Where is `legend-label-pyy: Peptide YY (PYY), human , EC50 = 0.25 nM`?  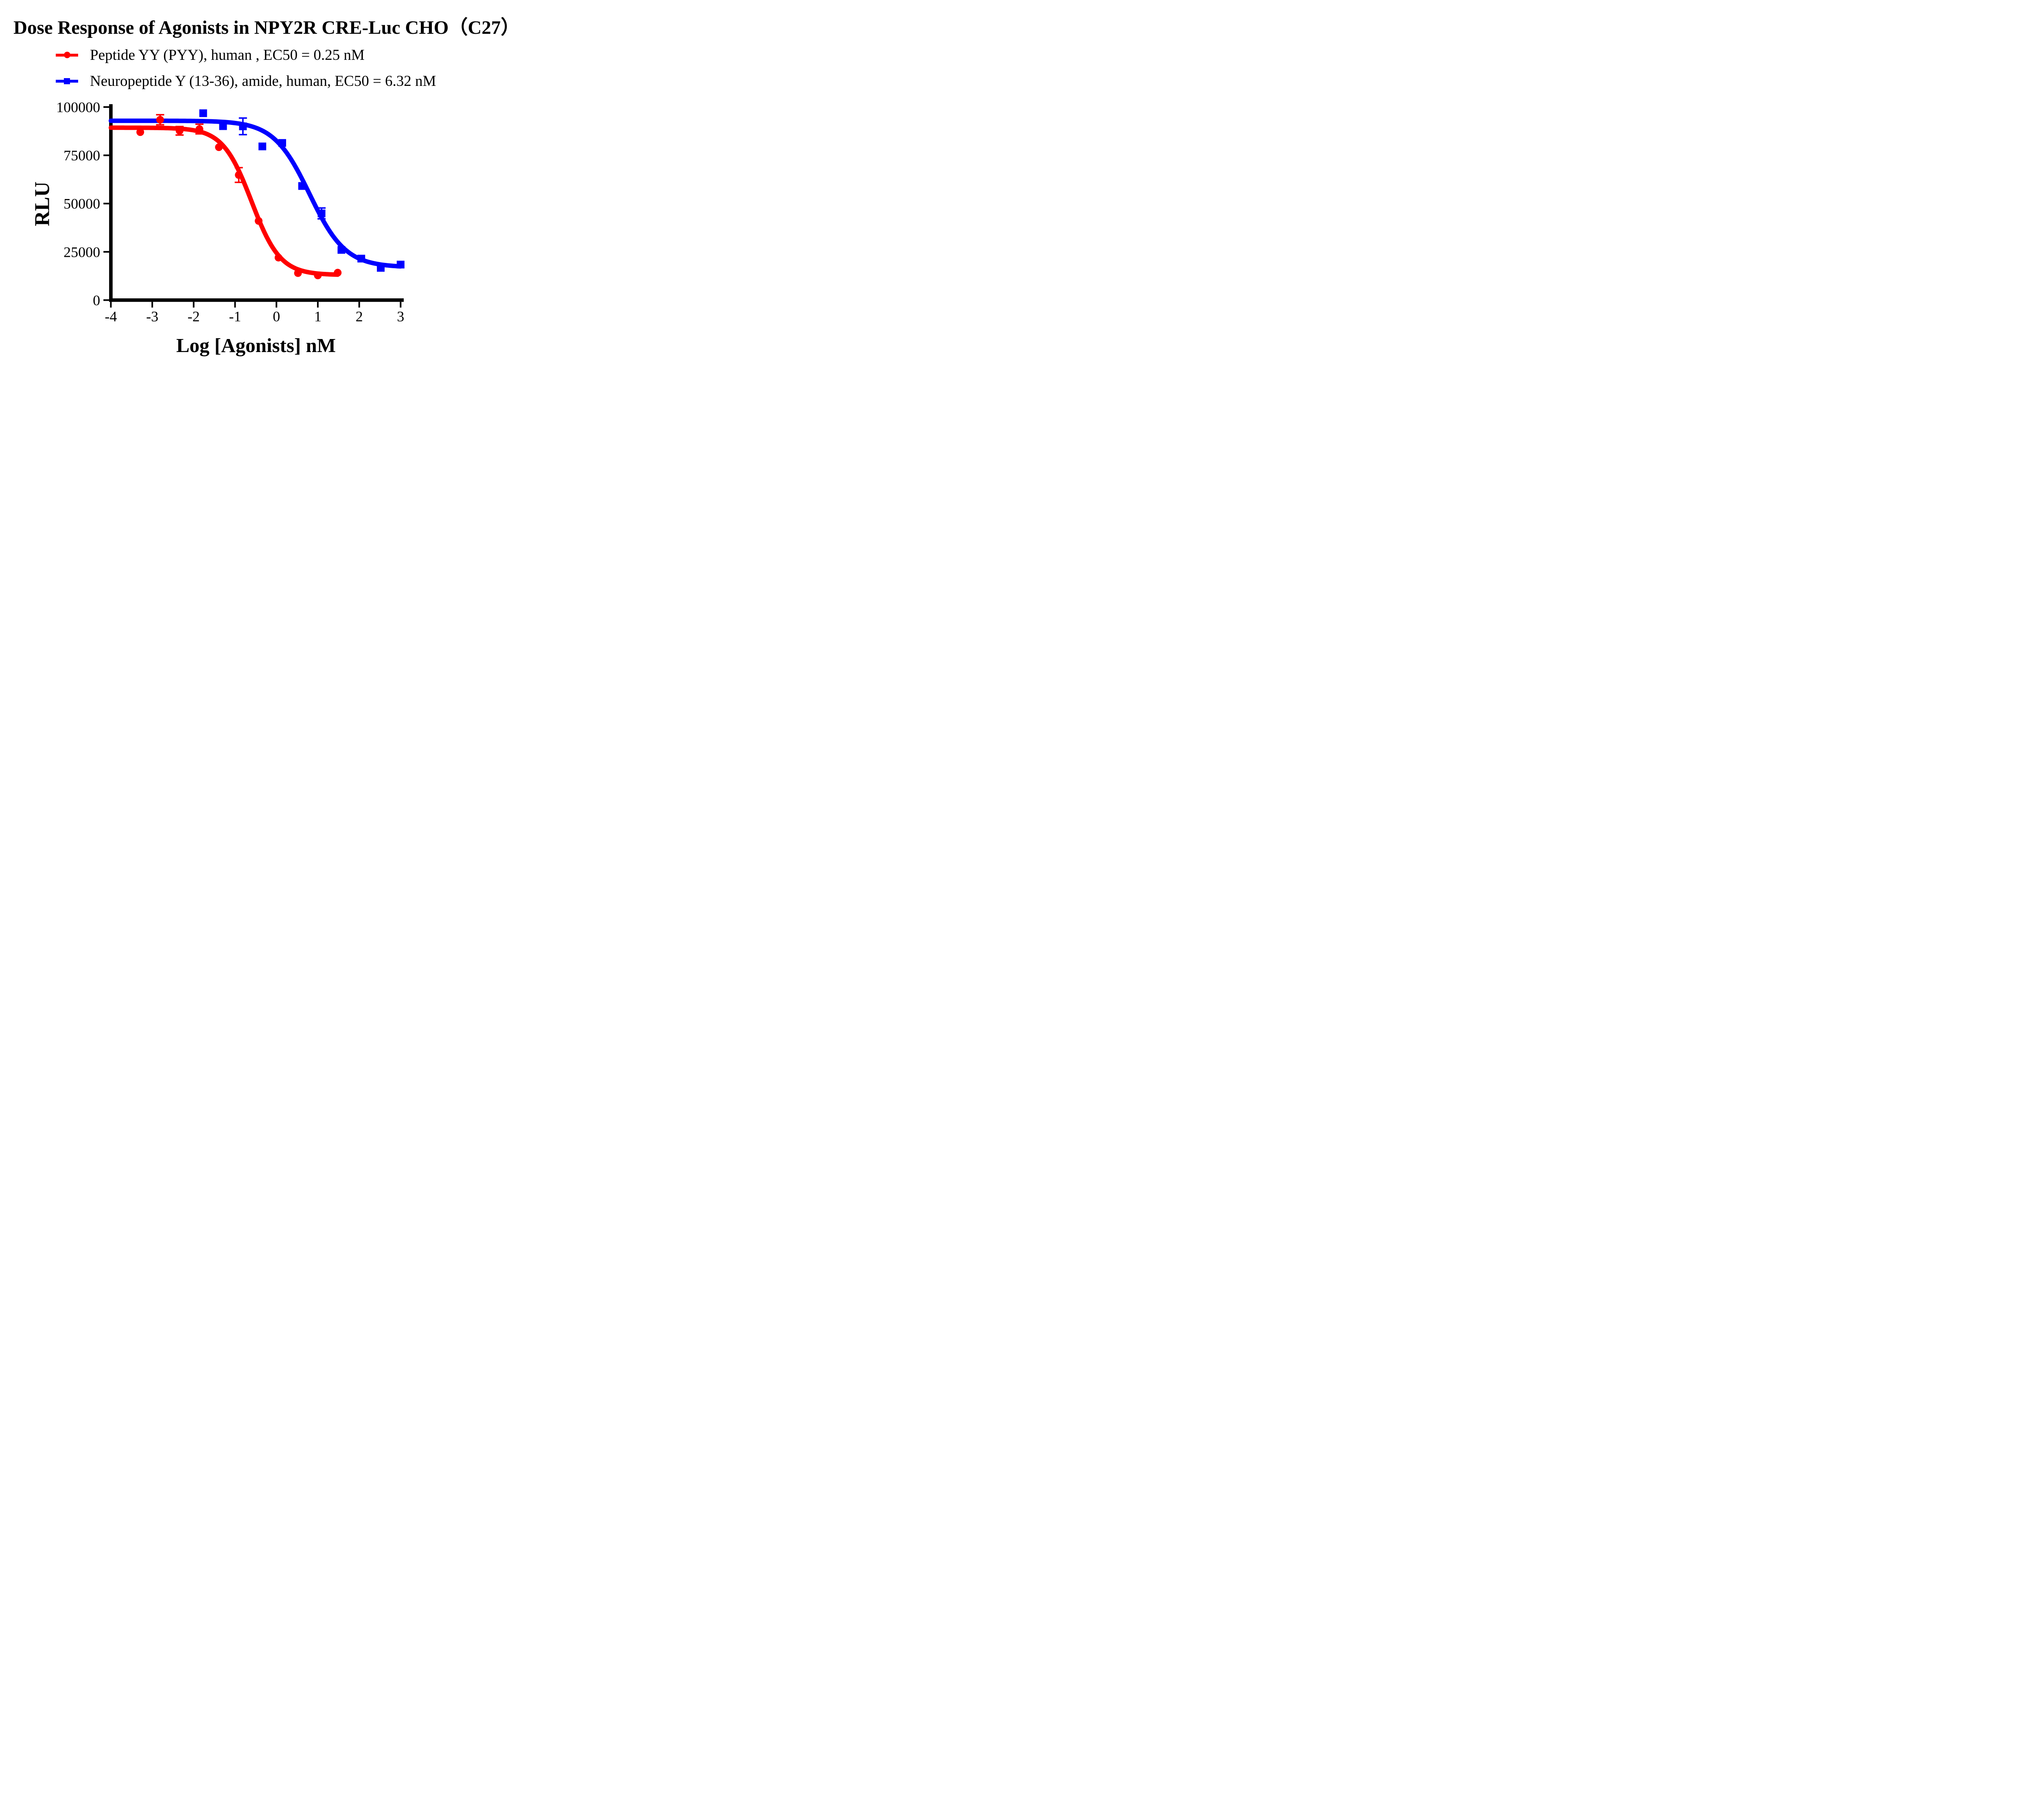
legend-label-pyy: Peptide YY (PYY), human , EC50 = 0.25 nM is located at coordinates (227, 54).